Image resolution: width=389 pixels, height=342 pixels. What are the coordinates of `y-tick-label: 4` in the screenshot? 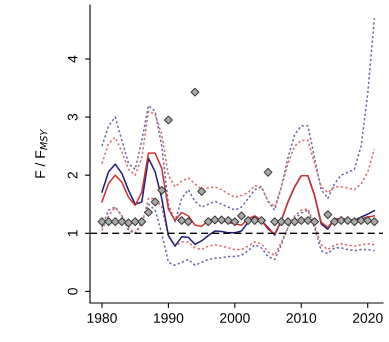 It's located at (73, 59).